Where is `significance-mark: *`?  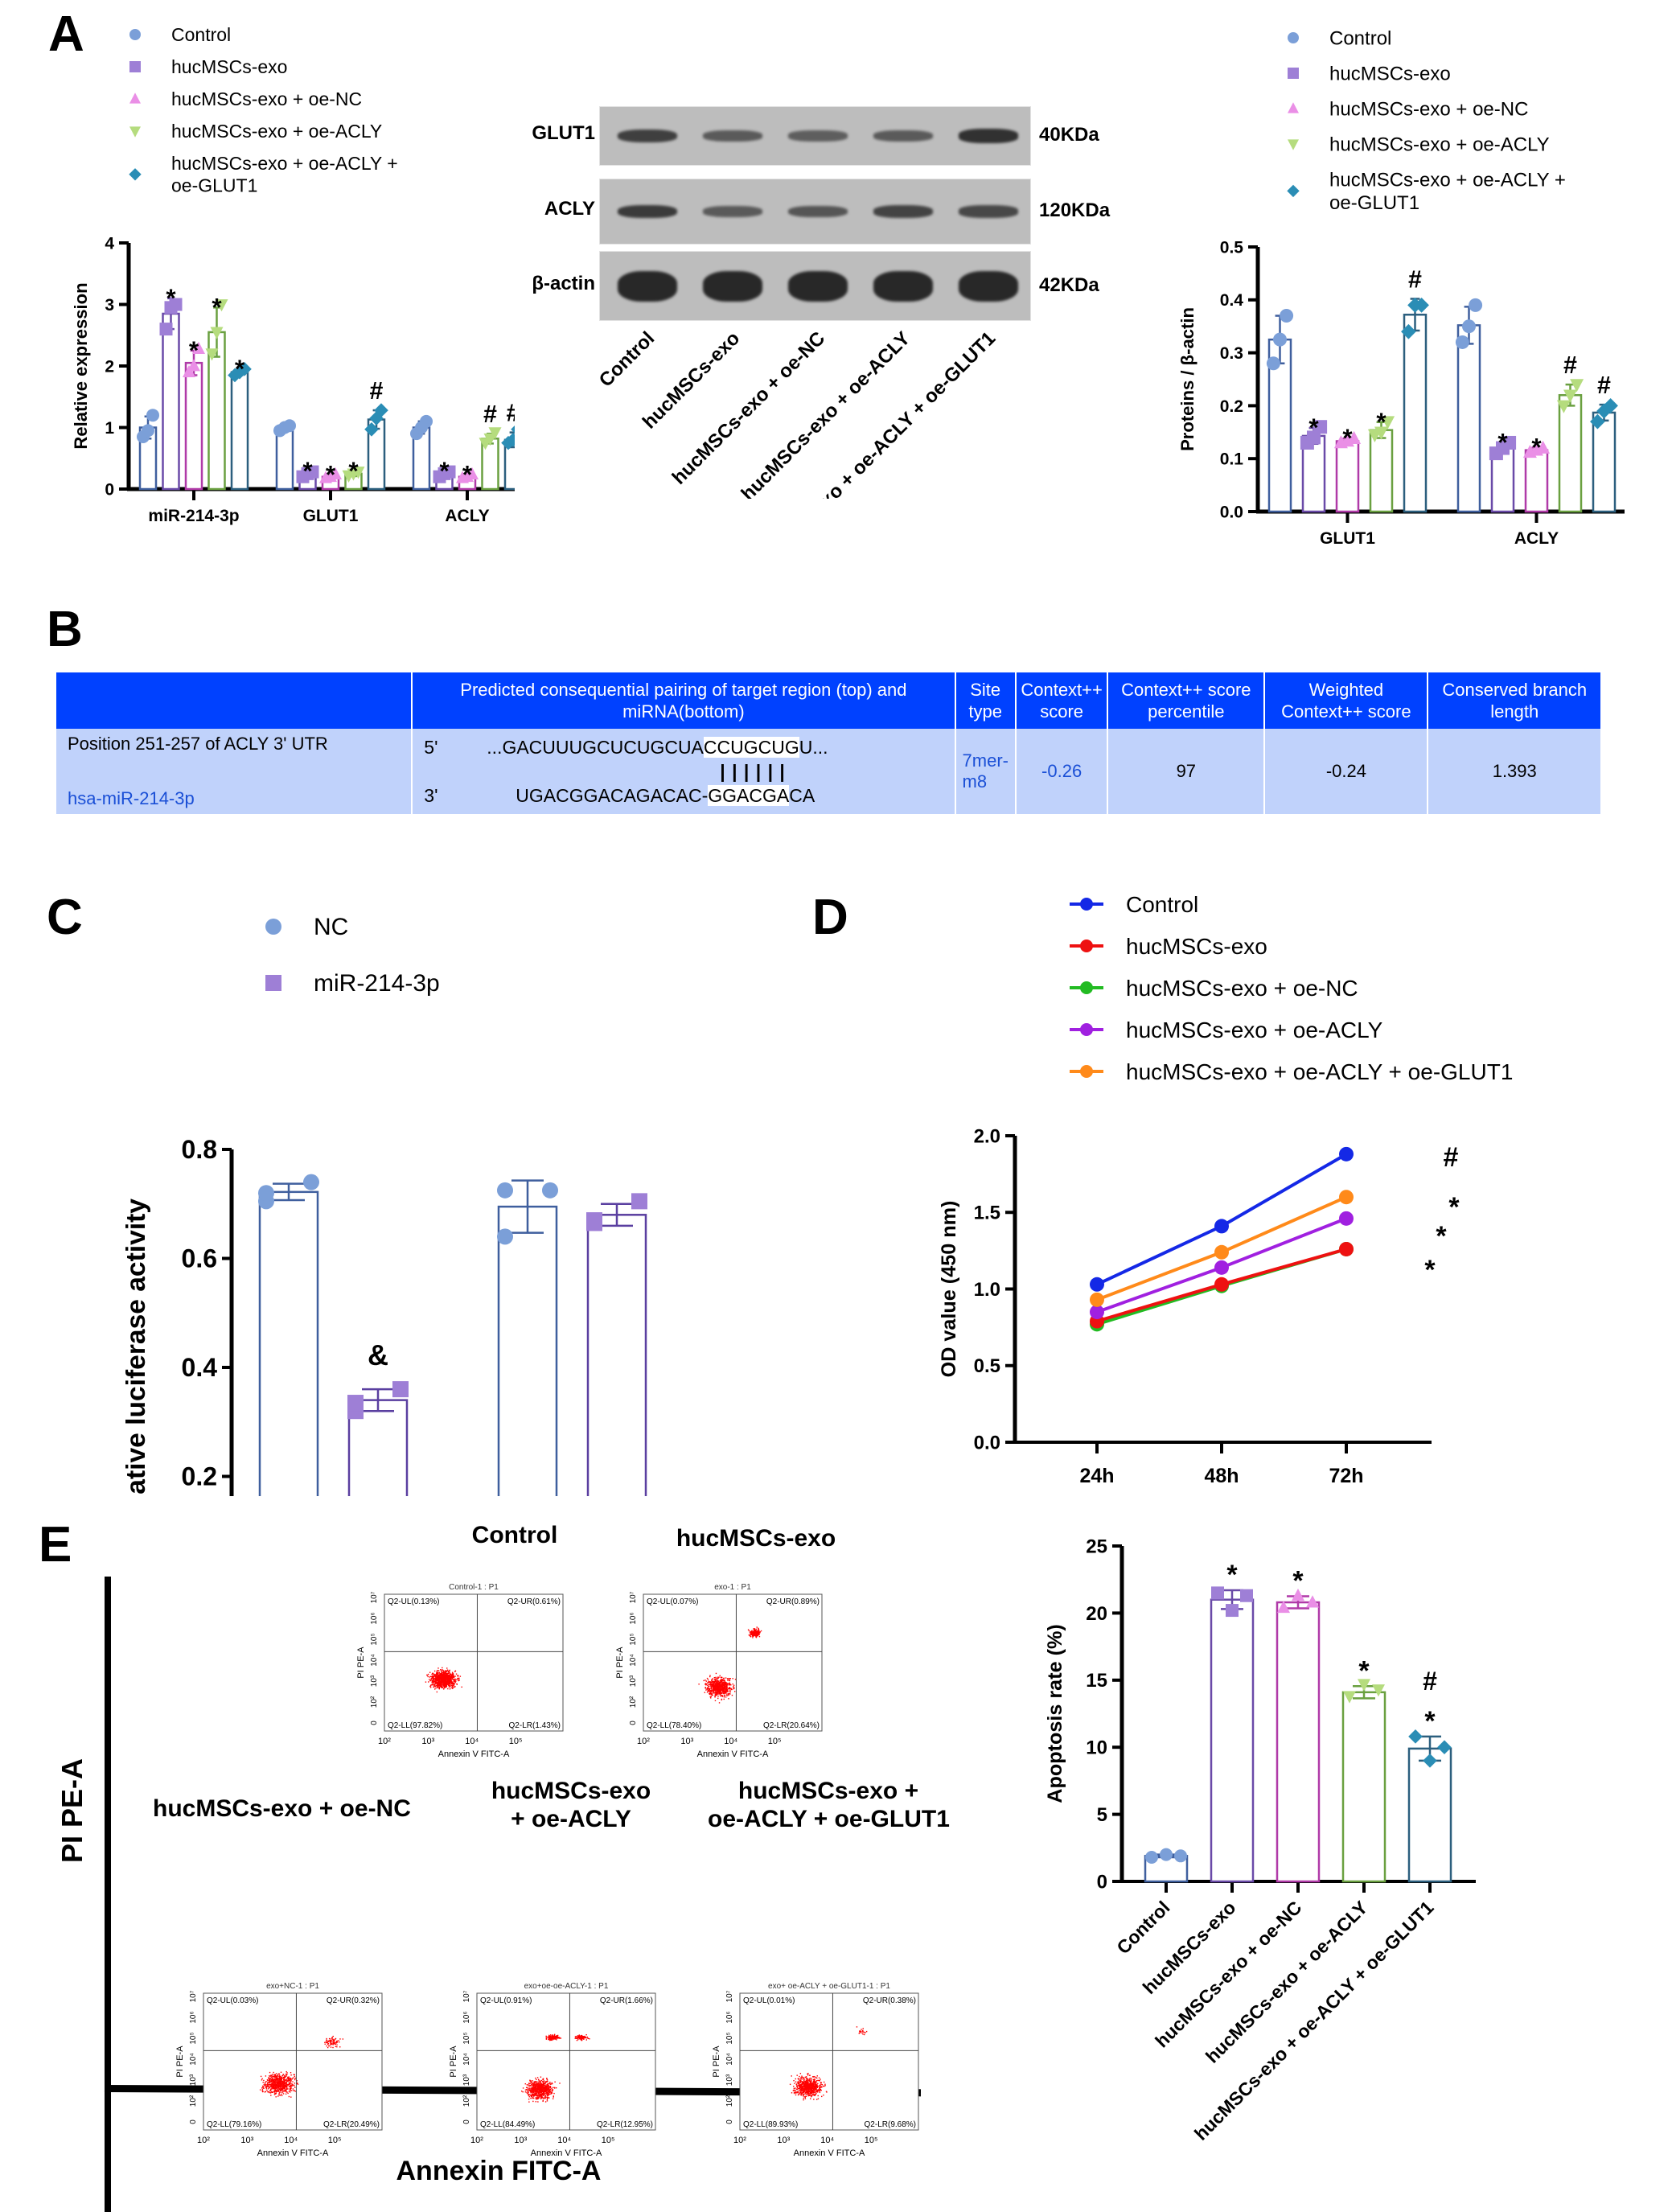
significance-mark: * is located at coordinates (353, 470).